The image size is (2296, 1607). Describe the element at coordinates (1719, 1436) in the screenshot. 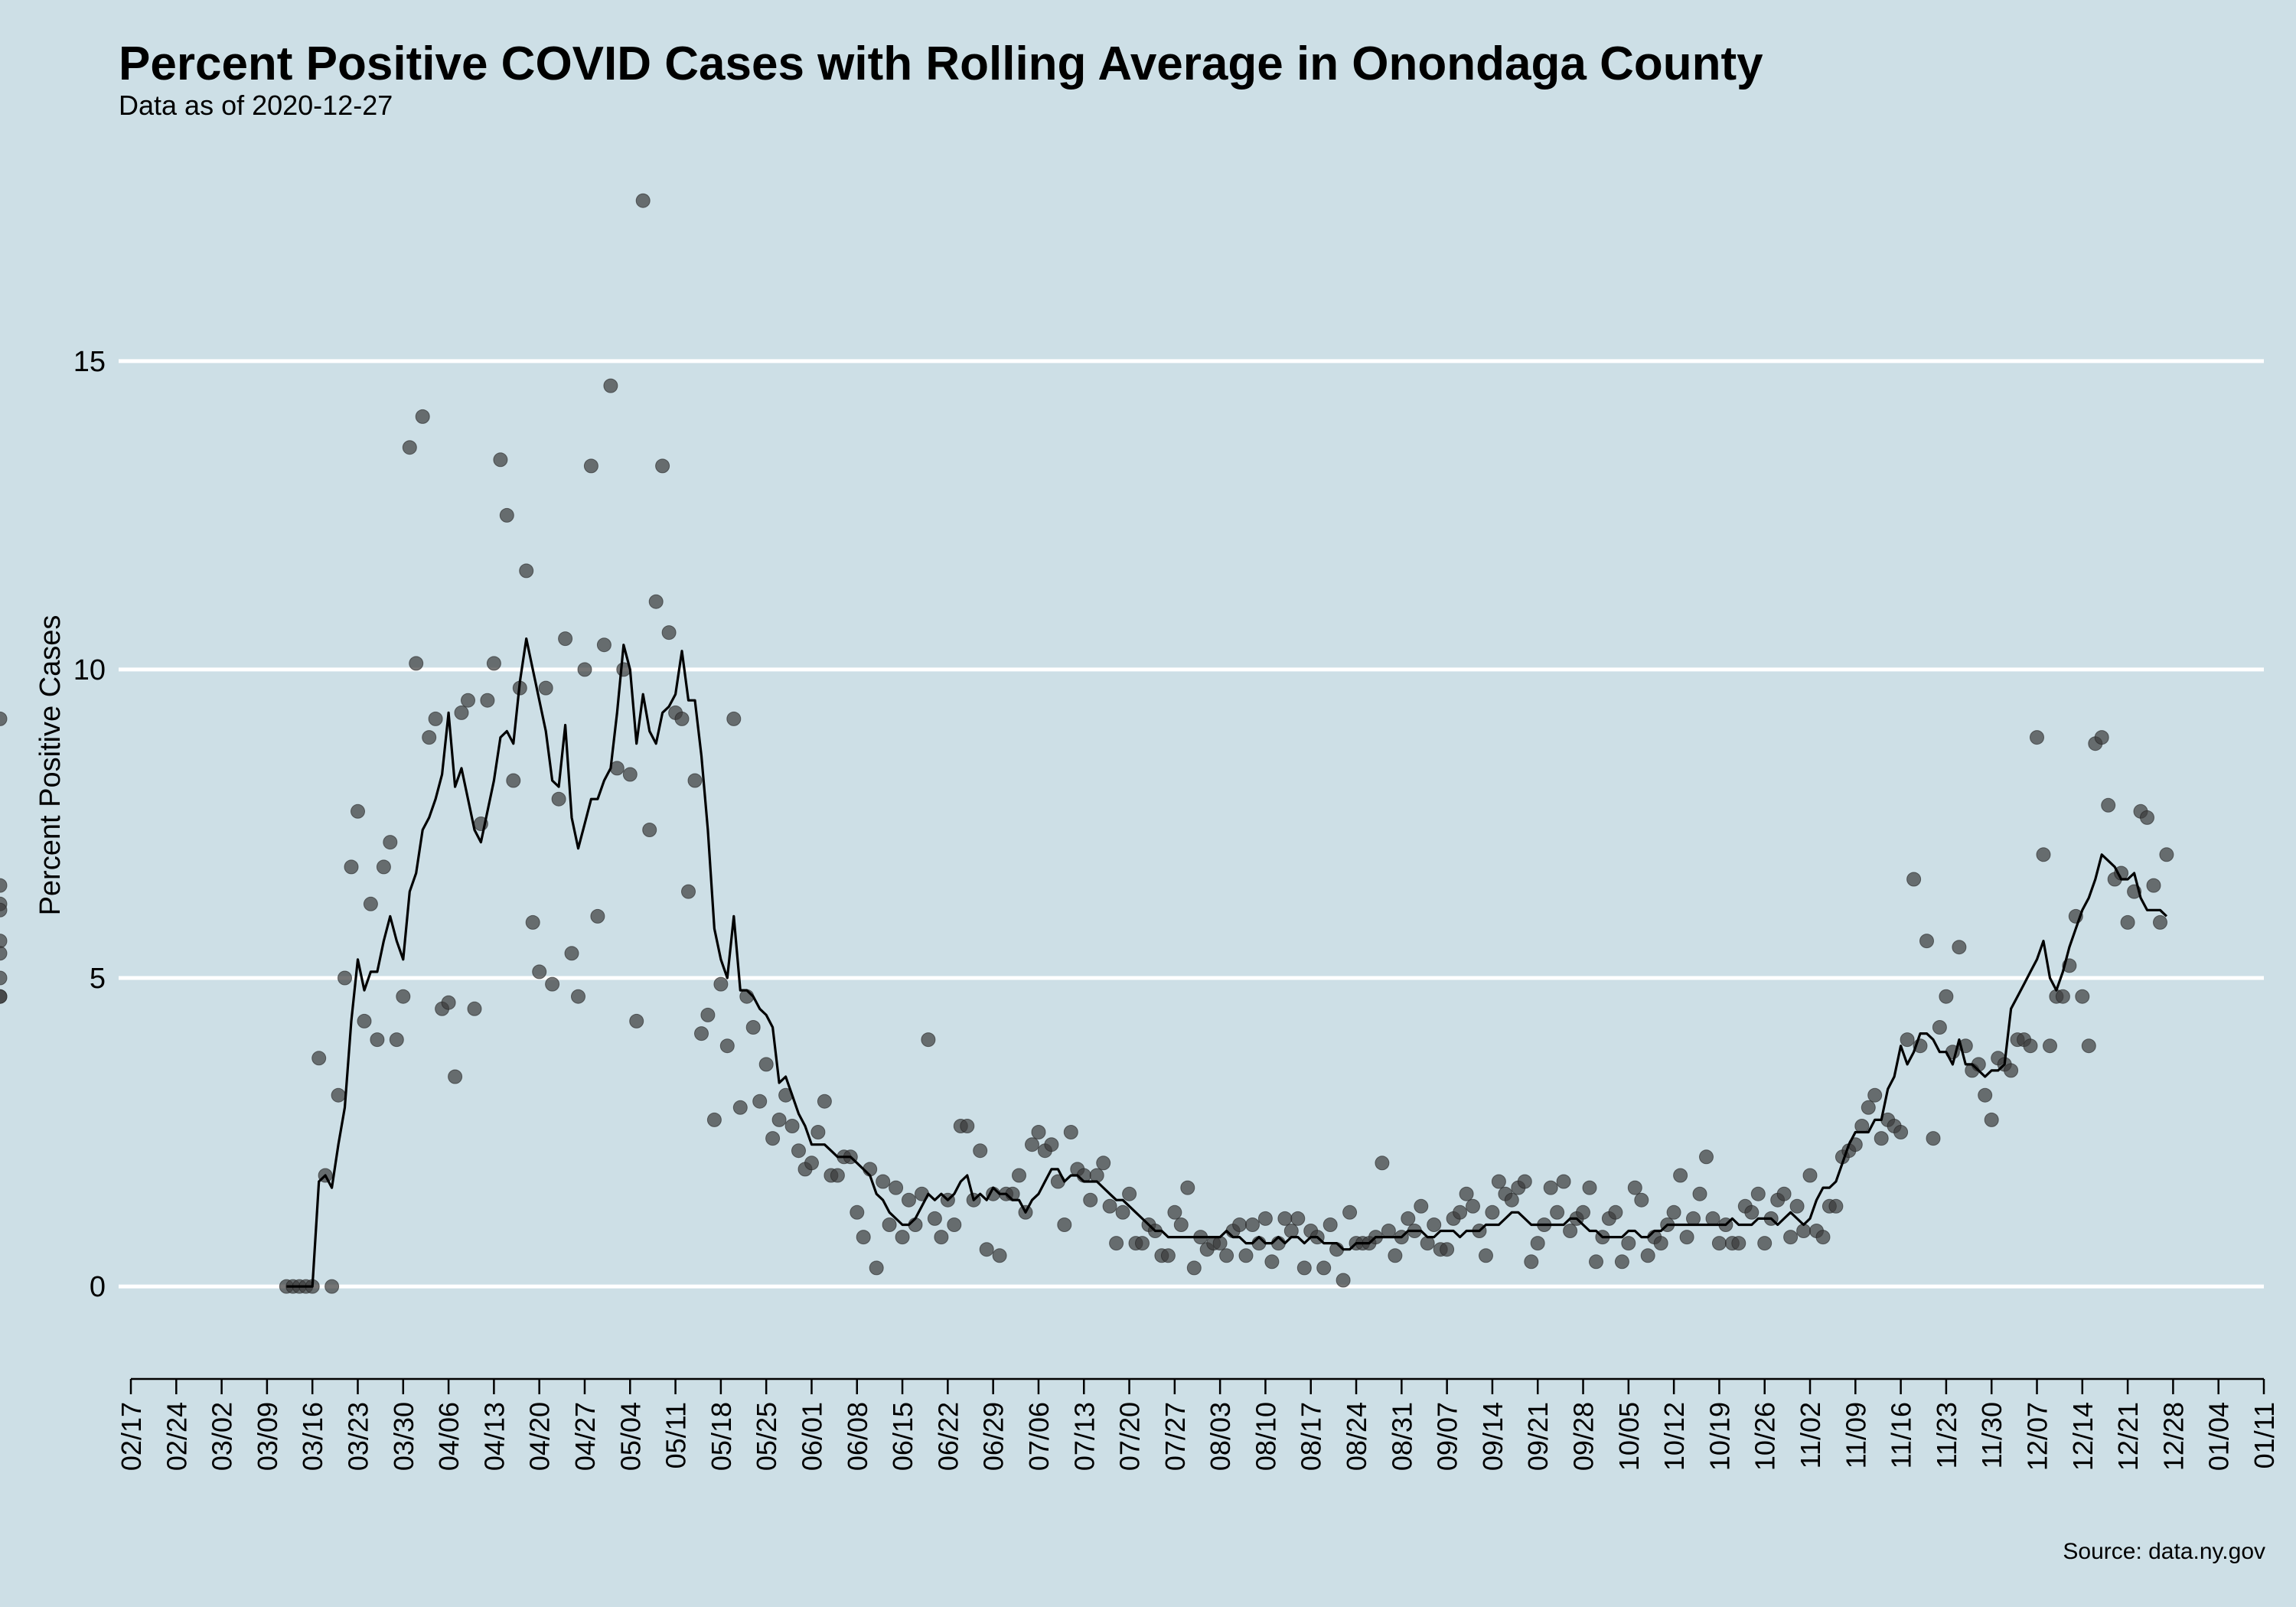

I see `x-tick-label: 10/19` at that location.